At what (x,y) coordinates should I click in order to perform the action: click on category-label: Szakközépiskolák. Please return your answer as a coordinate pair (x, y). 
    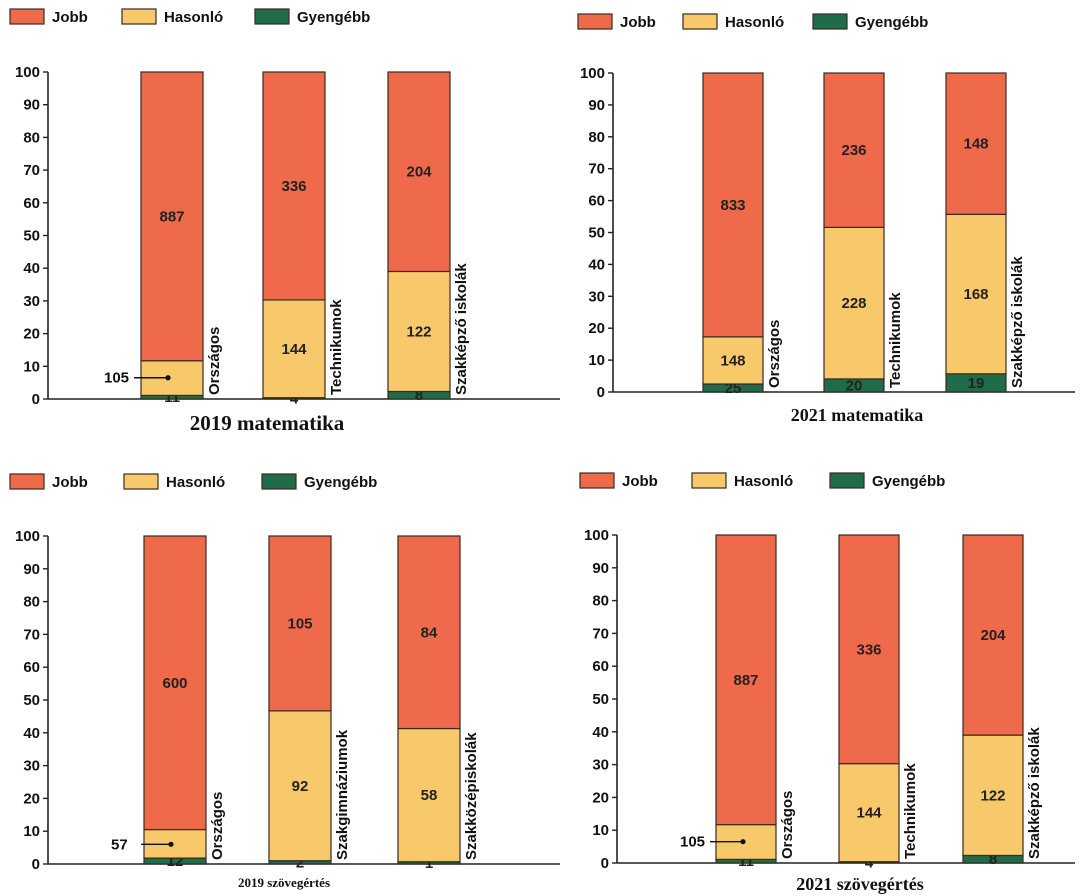
    Looking at the image, I should click on (471, 796).